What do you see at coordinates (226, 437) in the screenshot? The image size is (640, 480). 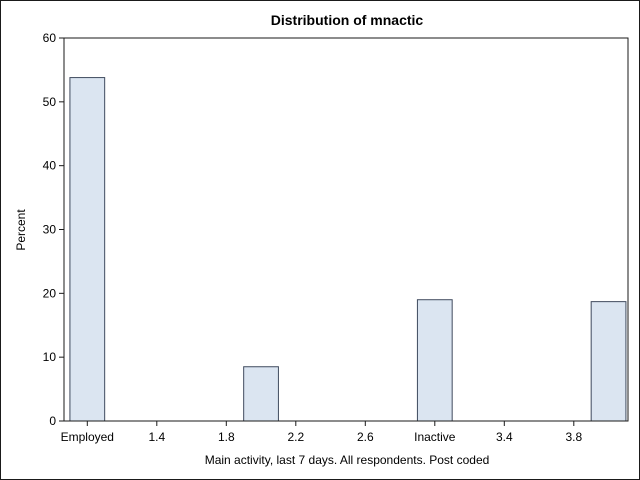 I see `x-tick-label: 1.8` at bounding box center [226, 437].